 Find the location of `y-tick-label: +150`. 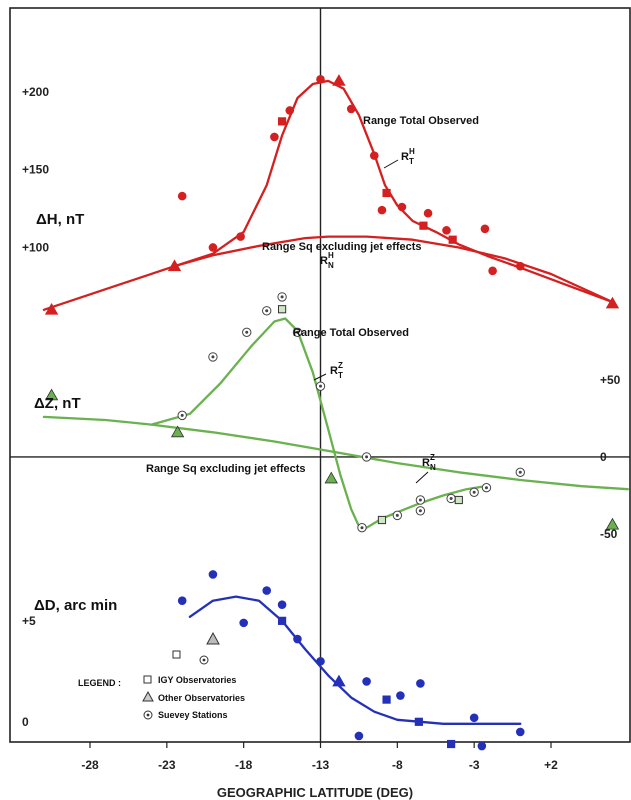

y-tick-label: +150 is located at coordinates (35, 170).